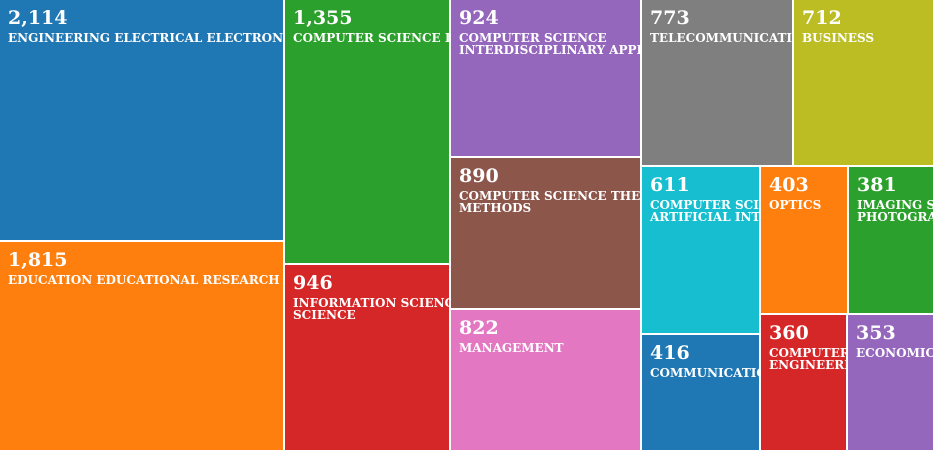 The width and height of the screenshot is (933, 450). What do you see at coordinates (38, 18) in the screenshot?
I see `tile-value: 2,114` at bounding box center [38, 18].